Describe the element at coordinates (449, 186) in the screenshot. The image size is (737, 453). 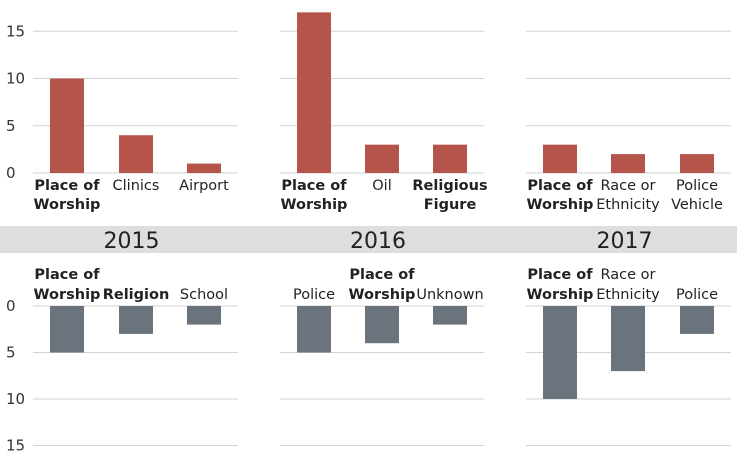
I see `category-label-top: Religious` at that location.